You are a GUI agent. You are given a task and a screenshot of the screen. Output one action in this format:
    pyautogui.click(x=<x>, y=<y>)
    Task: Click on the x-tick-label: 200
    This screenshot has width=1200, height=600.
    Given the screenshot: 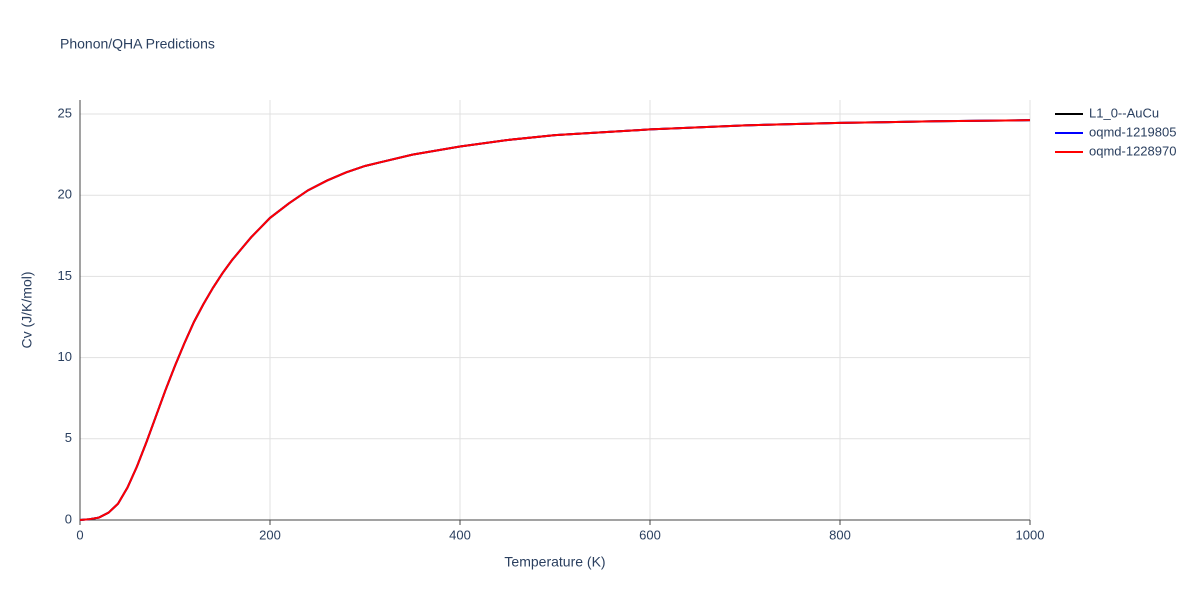 What is the action you would take?
    pyautogui.click(x=270, y=534)
    